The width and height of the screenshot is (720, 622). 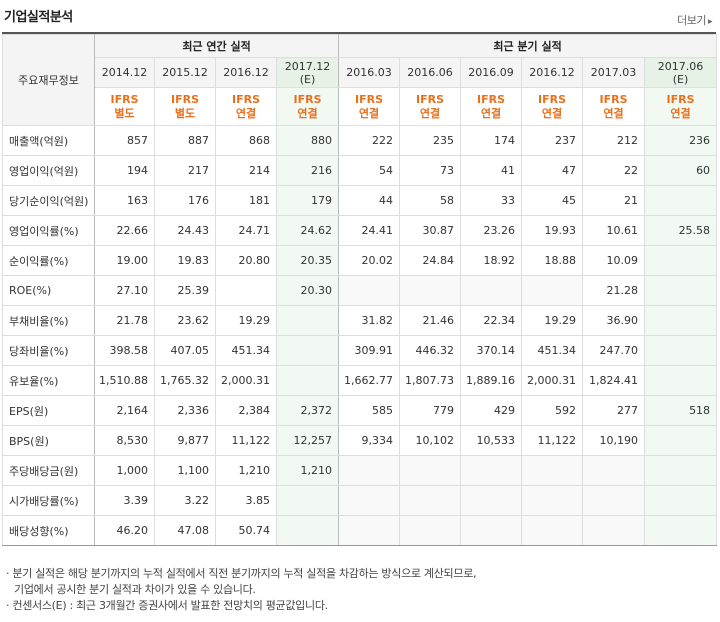 I want to click on table-cell: 887, so click(x=185, y=140).